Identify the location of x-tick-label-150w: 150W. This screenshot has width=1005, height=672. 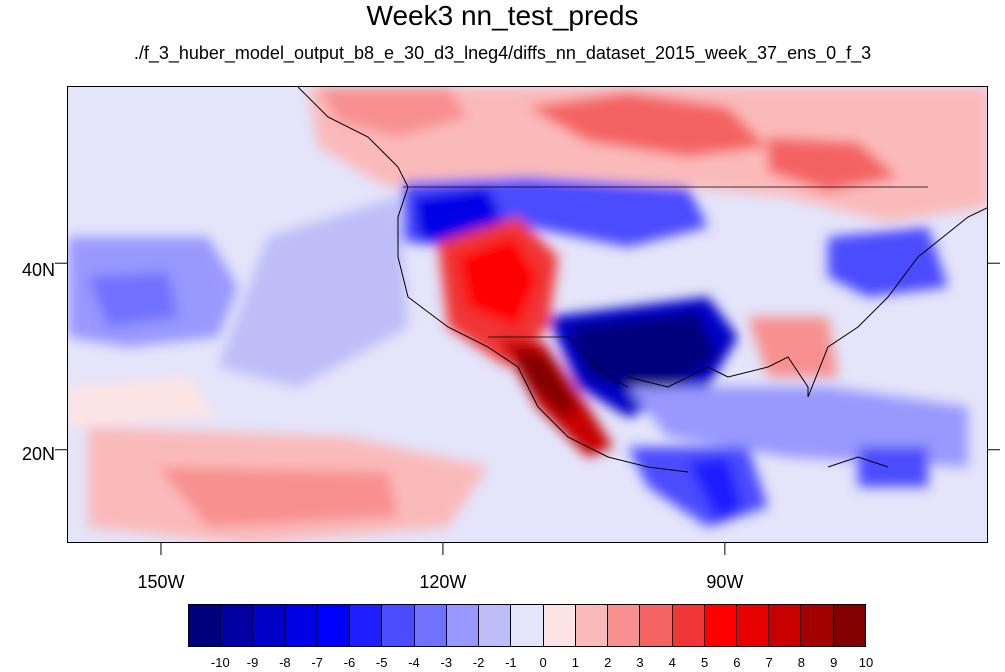
(161, 582).